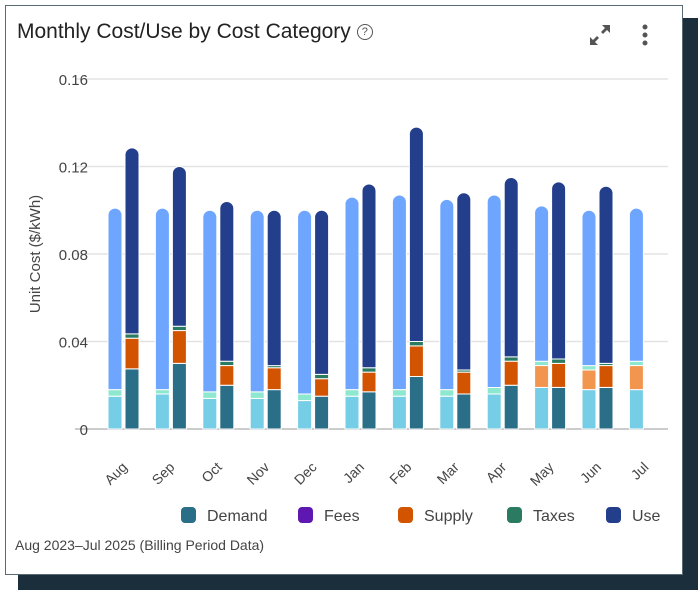 This screenshot has height=592, width=700. Describe the element at coordinates (195, 32) in the screenshot. I see `chart-title: Monthly Cost/Use by Cost Category?` at that location.